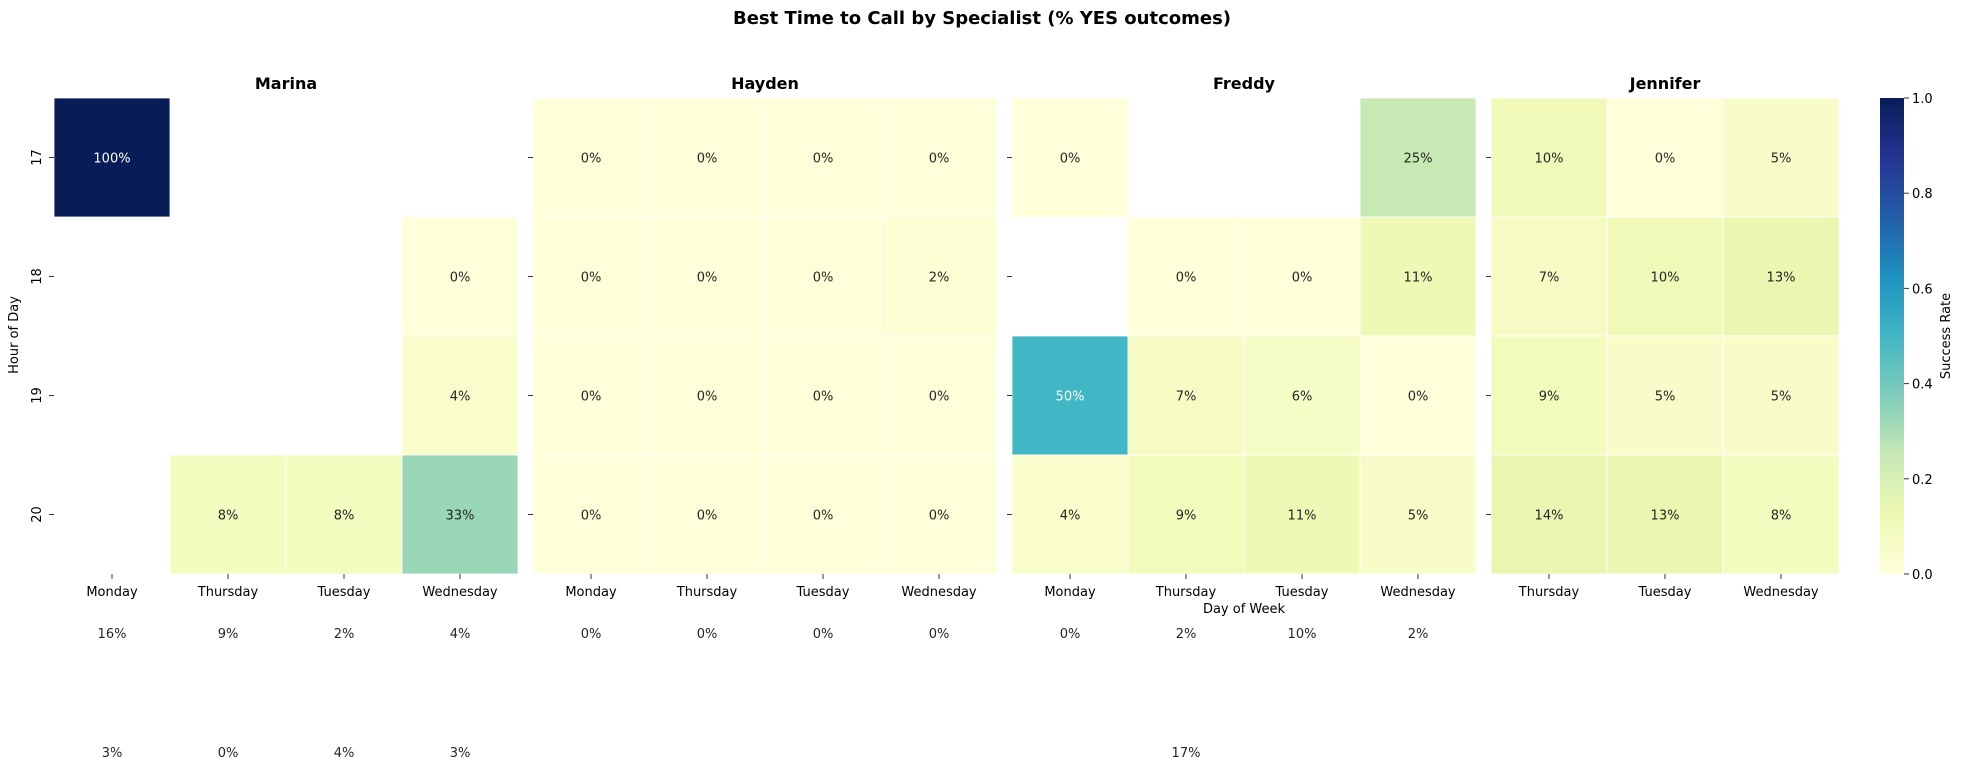 This screenshot has height=772, width=1964. Describe the element at coordinates (1665, 278) in the screenshot. I see `cell-label: 10%` at that location.